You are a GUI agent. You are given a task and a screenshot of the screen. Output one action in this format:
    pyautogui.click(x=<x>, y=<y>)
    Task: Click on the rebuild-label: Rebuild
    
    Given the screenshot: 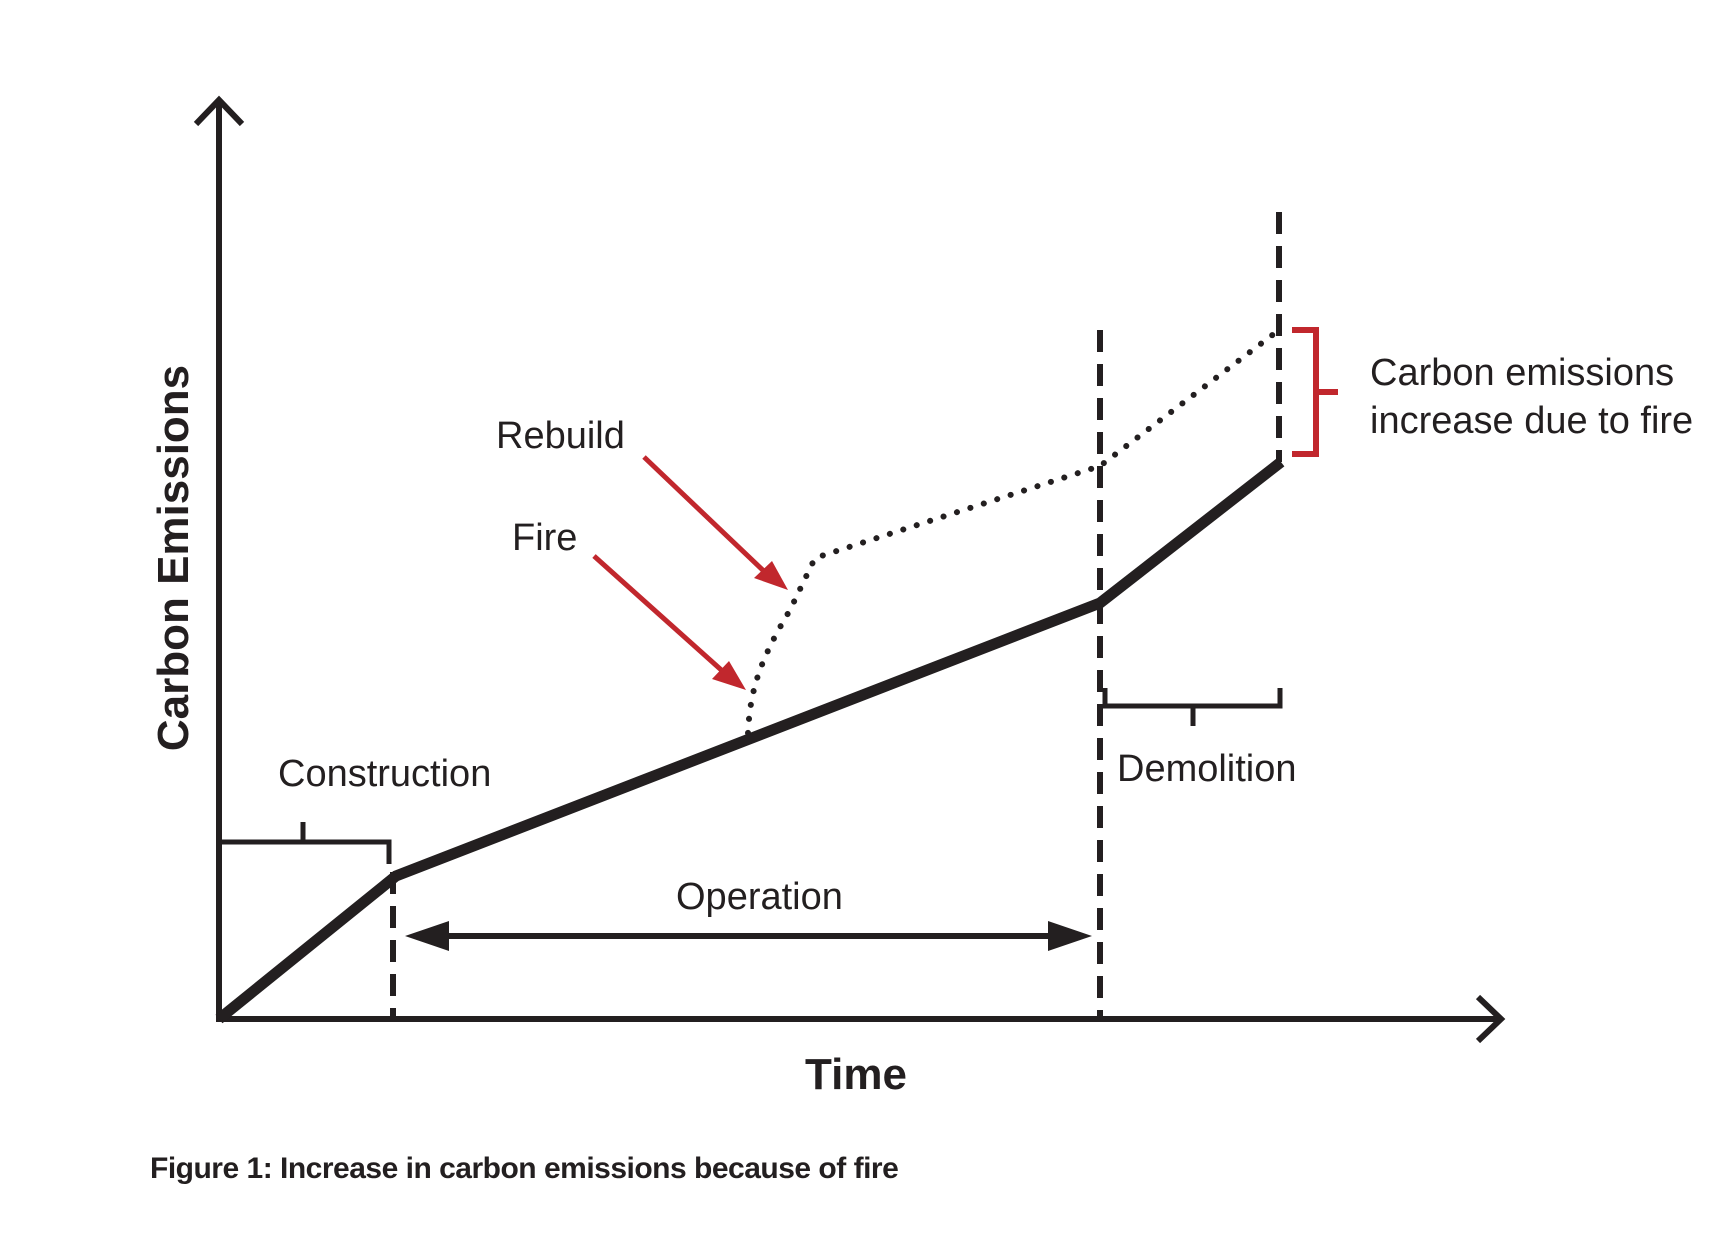 What is the action you would take?
    pyautogui.click(x=560, y=436)
    